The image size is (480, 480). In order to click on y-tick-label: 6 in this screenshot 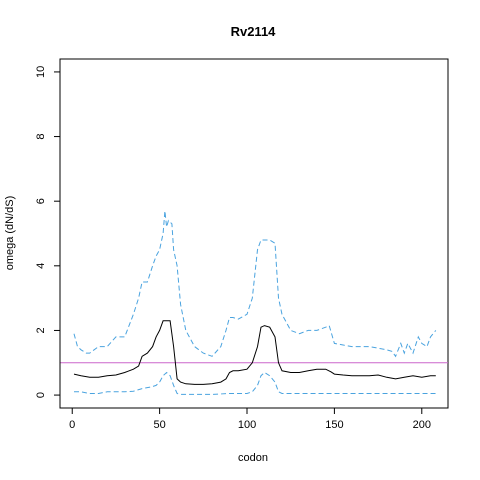, I will do `click(41, 201)`.